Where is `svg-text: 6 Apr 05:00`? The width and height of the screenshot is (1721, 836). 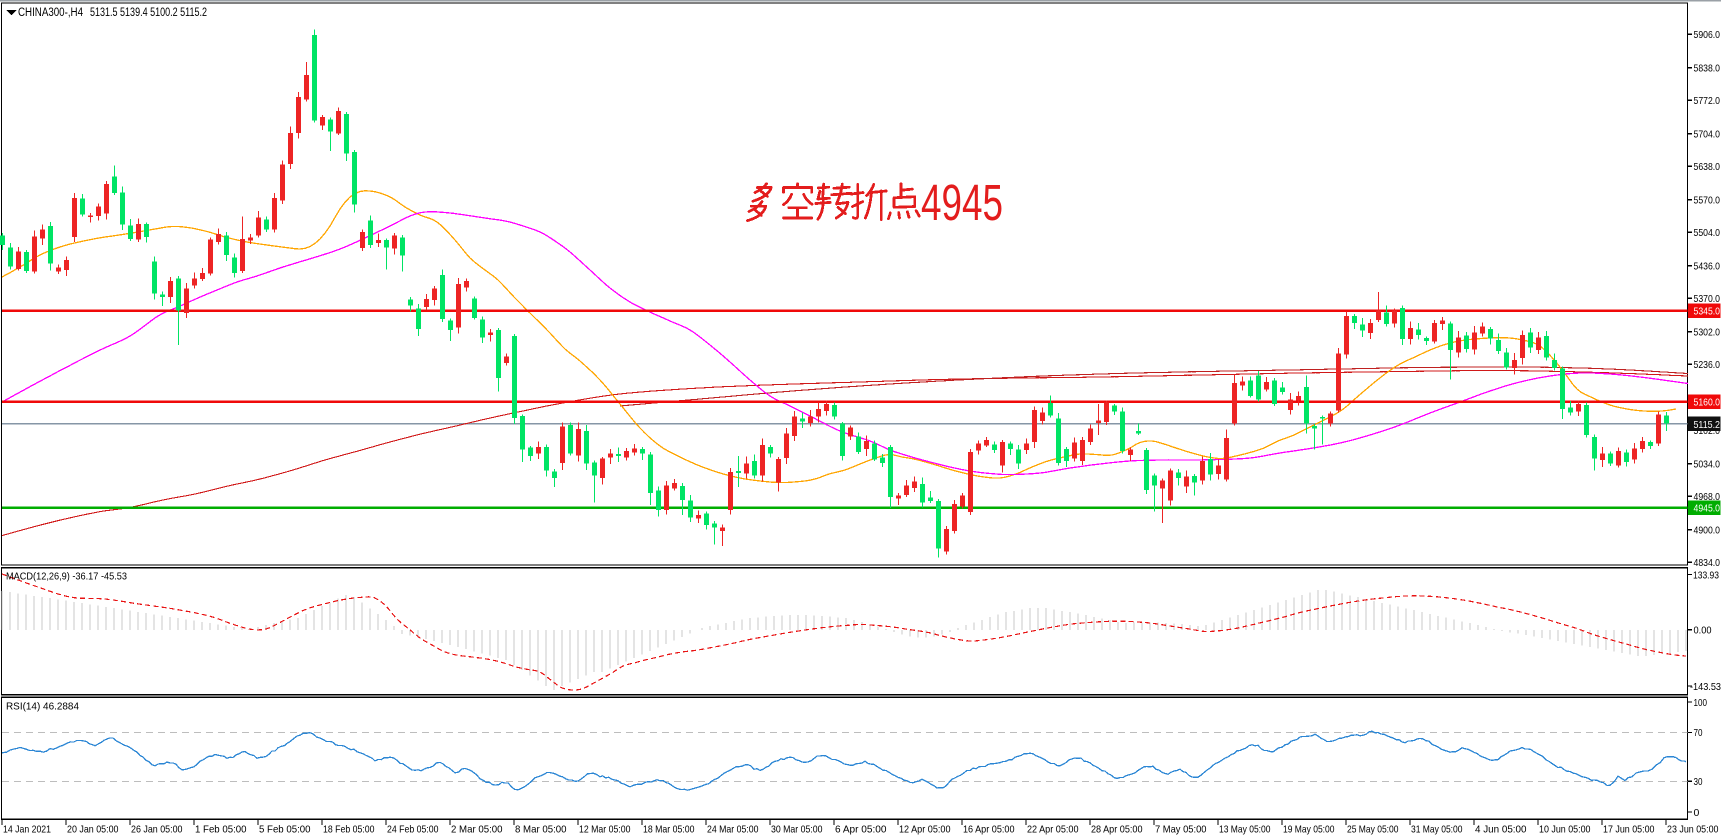 svg-text: 6 Apr 05:00 is located at coordinates (861, 830).